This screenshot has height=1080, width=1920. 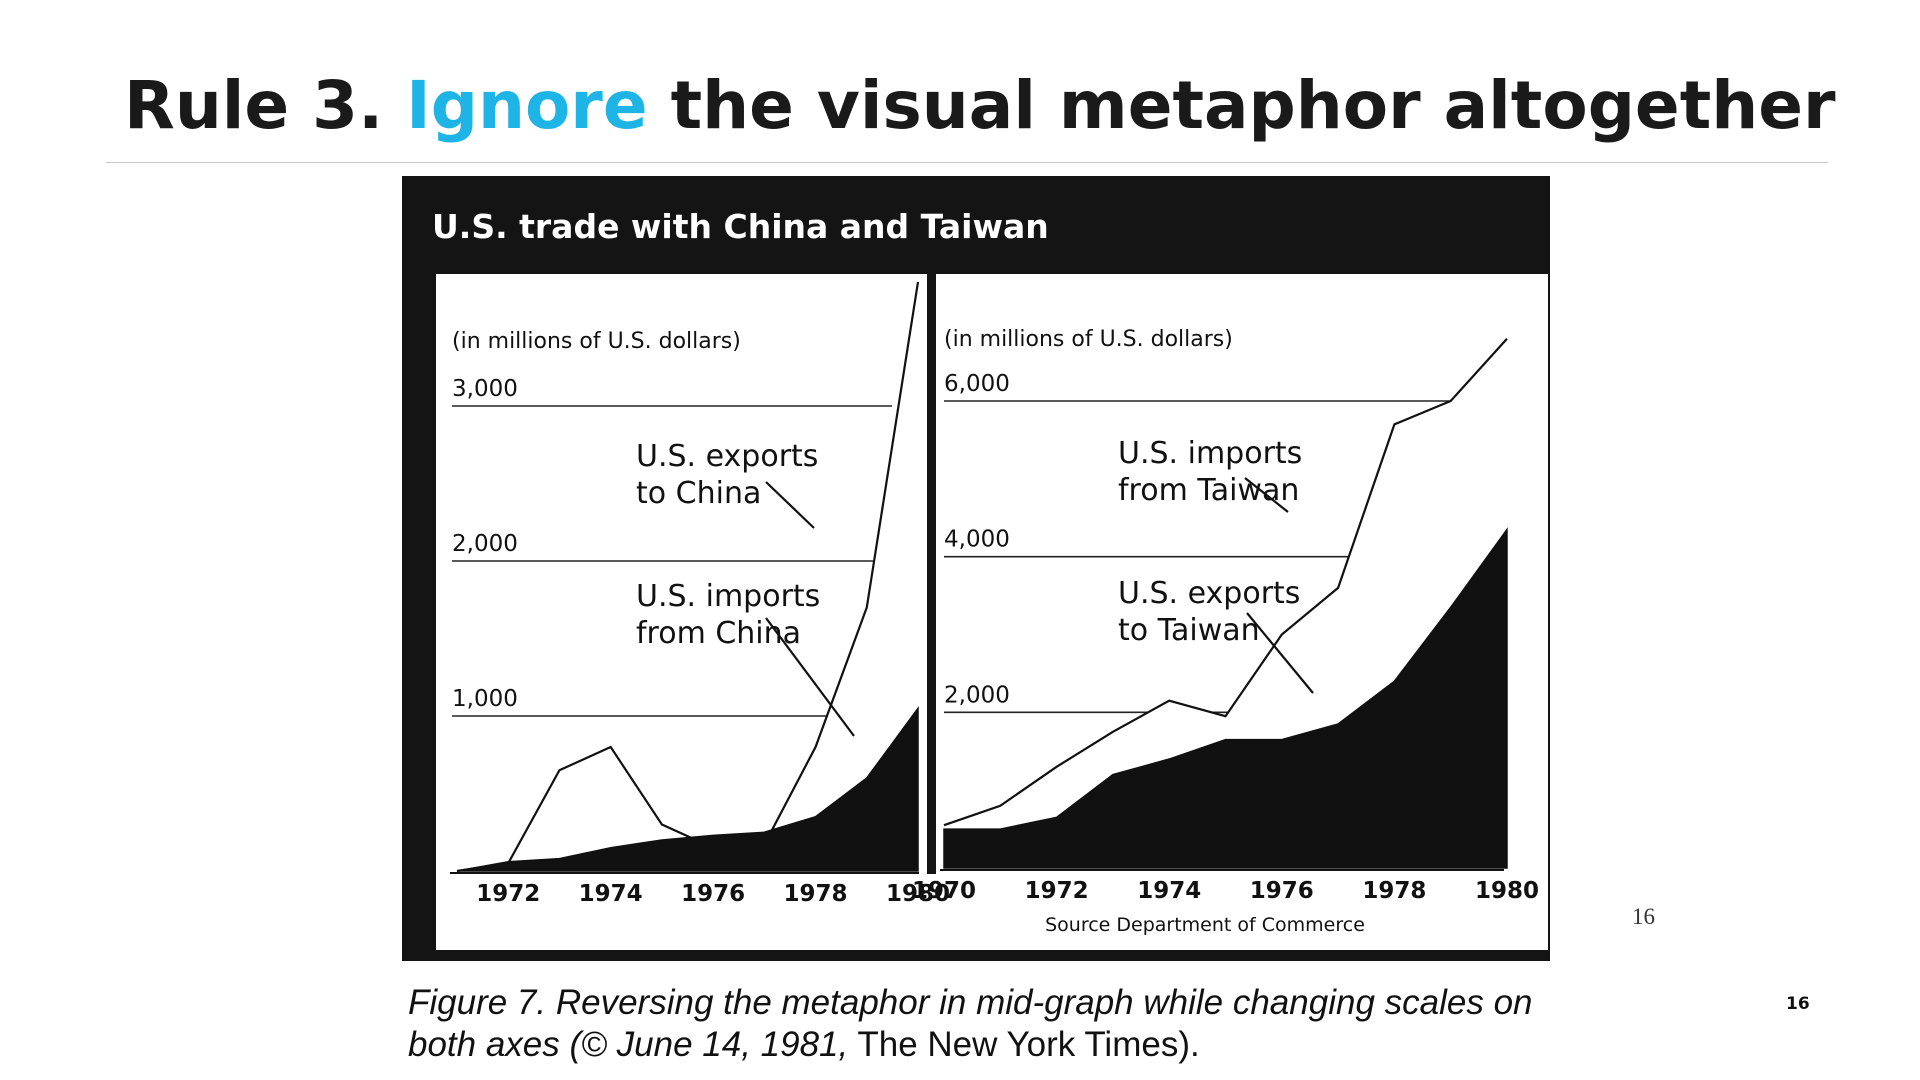 What do you see at coordinates (485, 389) in the screenshot?
I see `china-ytick-3-000: 3,000` at bounding box center [485, 389].